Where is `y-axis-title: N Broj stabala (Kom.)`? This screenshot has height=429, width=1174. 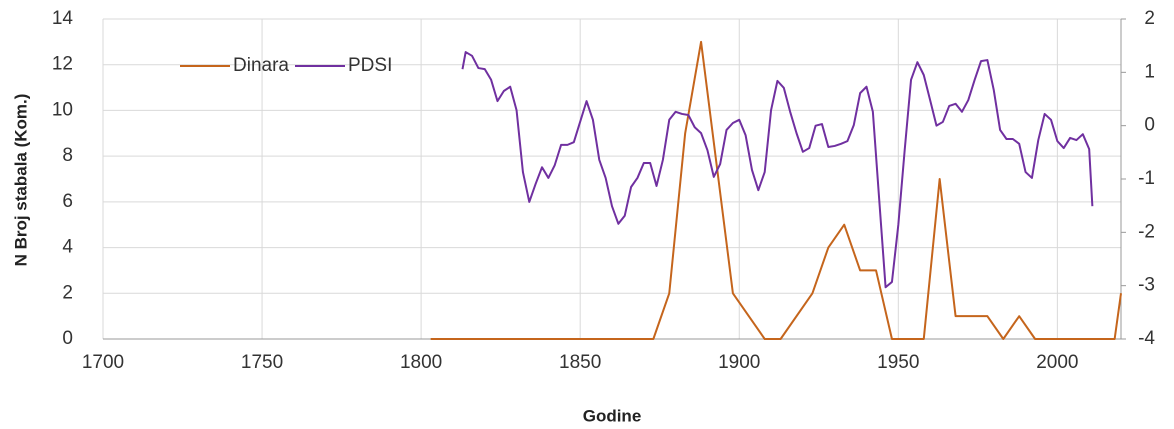
y-axis-title: N Broj stabala (Kom.) is located at coordinates (20, 180).